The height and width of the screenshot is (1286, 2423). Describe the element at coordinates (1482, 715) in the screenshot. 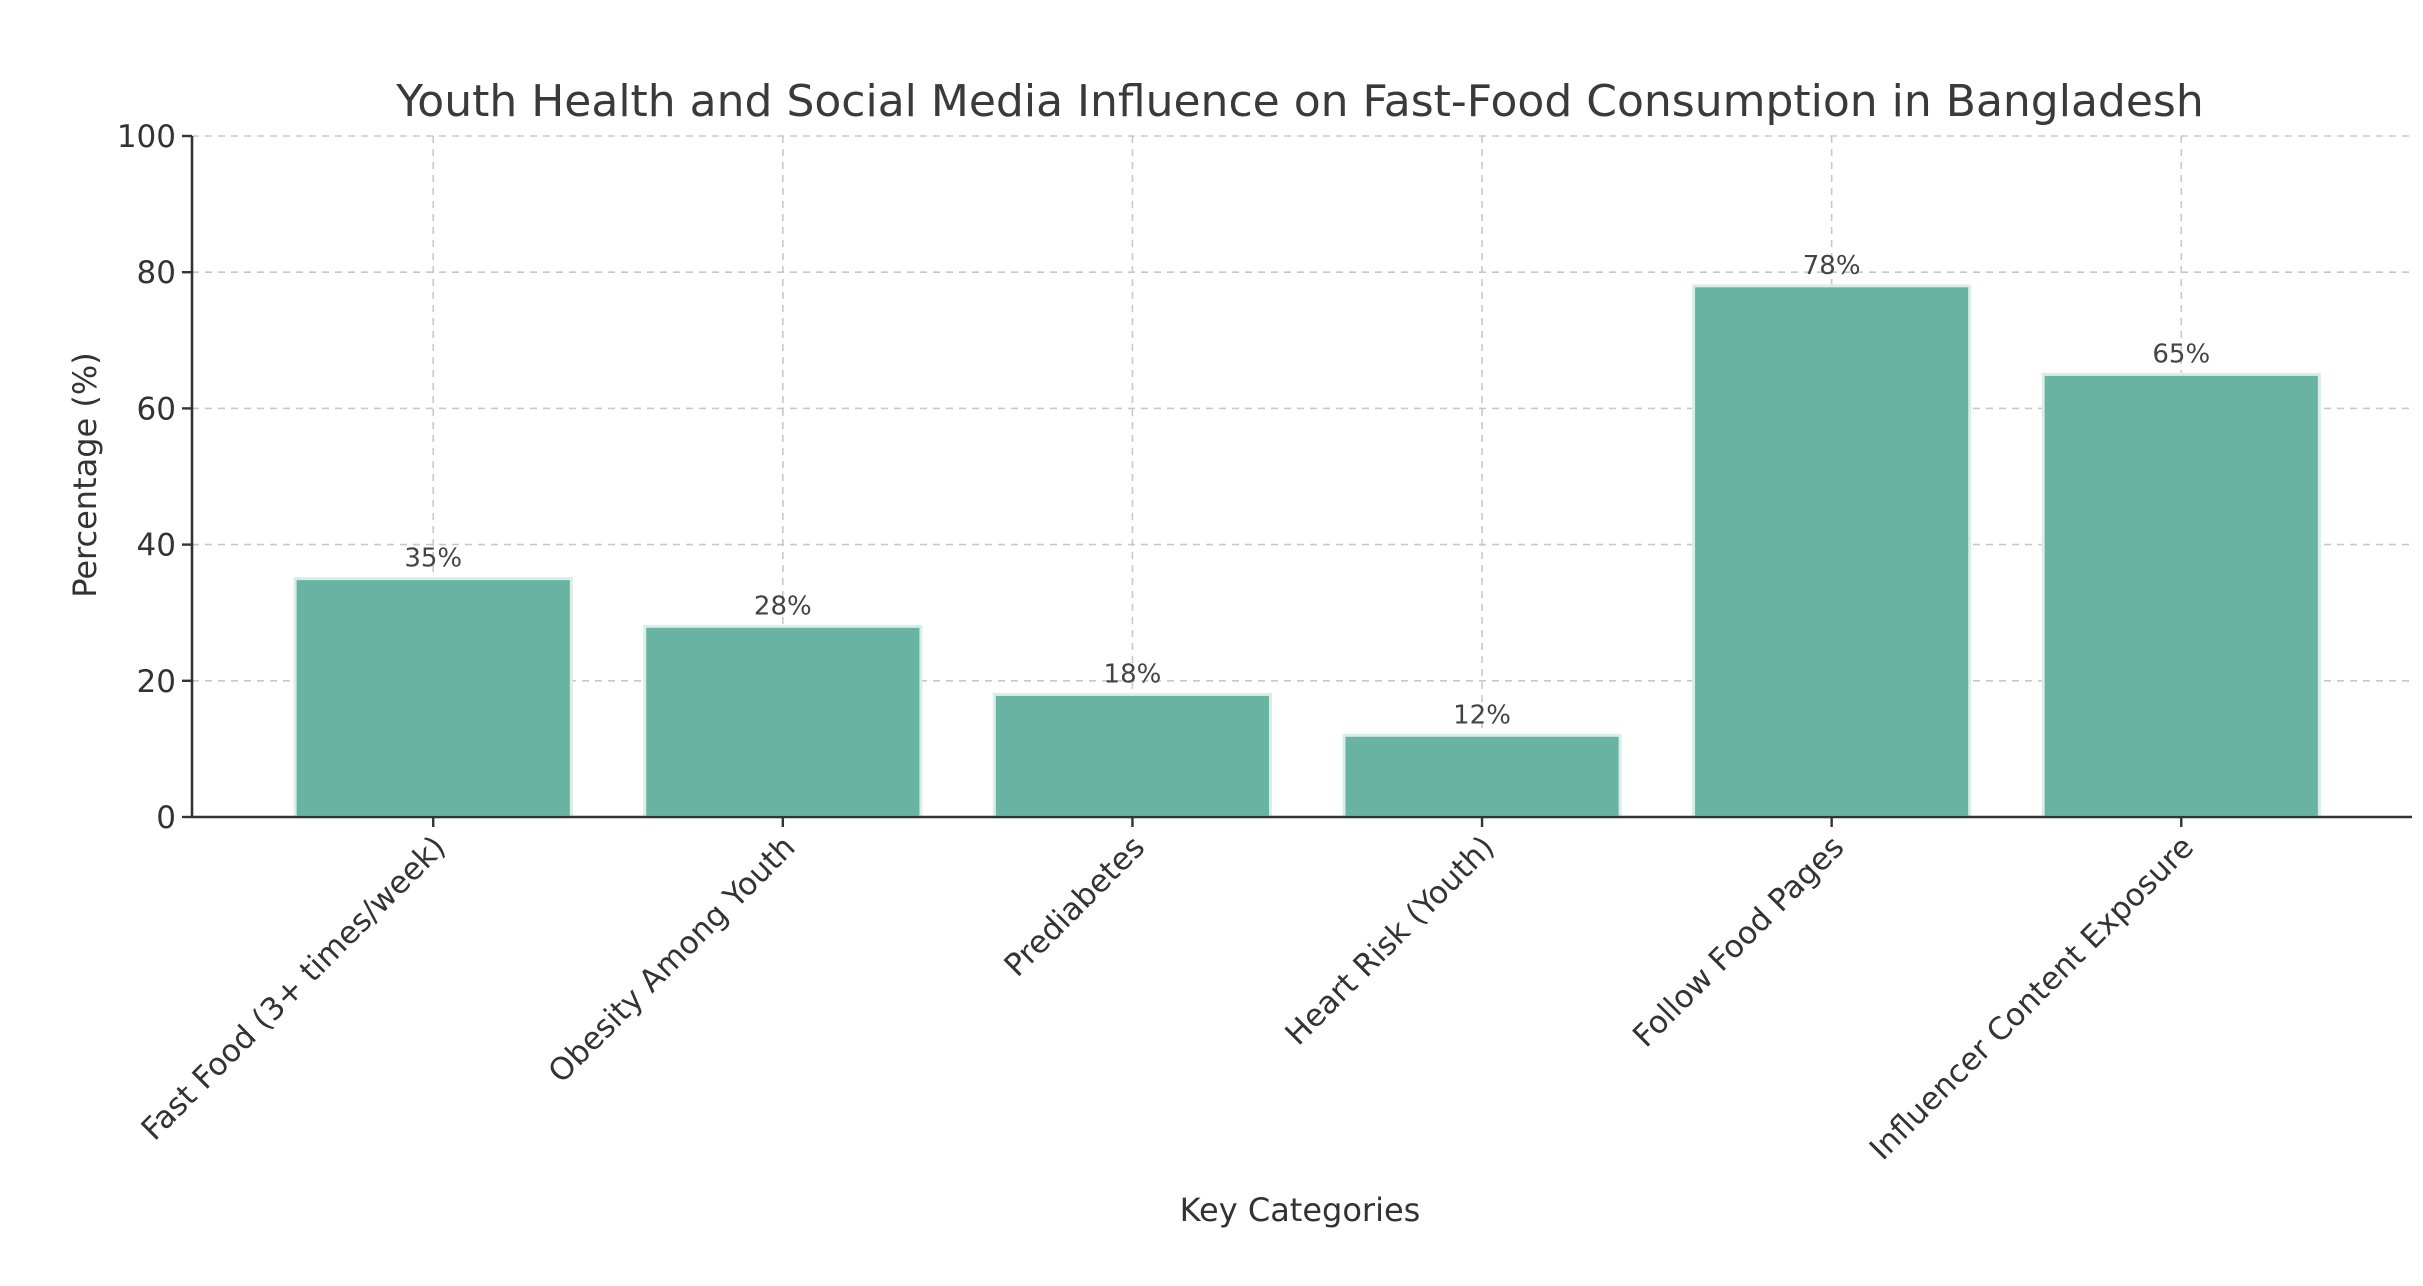

I see `data-label: 12%` at that location.